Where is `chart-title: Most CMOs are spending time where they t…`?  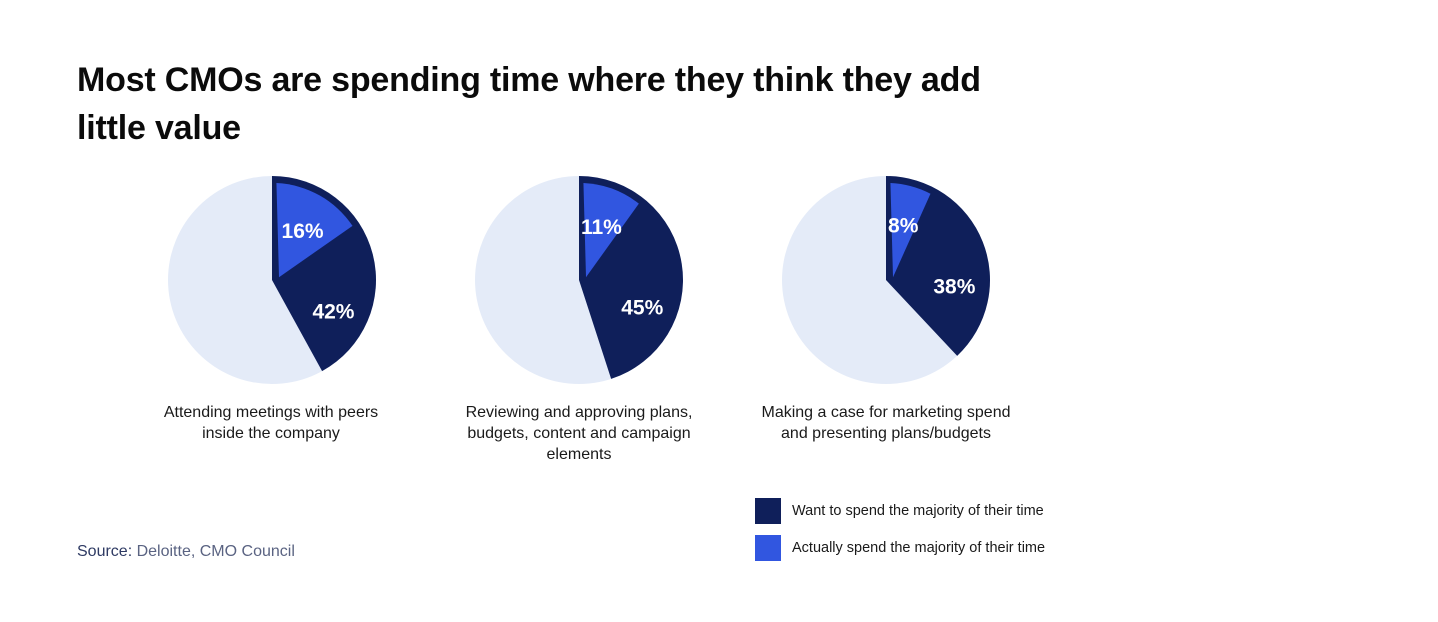 chart-title: Most CMOs are spending time where they t… is located at coordinates (529, 104).